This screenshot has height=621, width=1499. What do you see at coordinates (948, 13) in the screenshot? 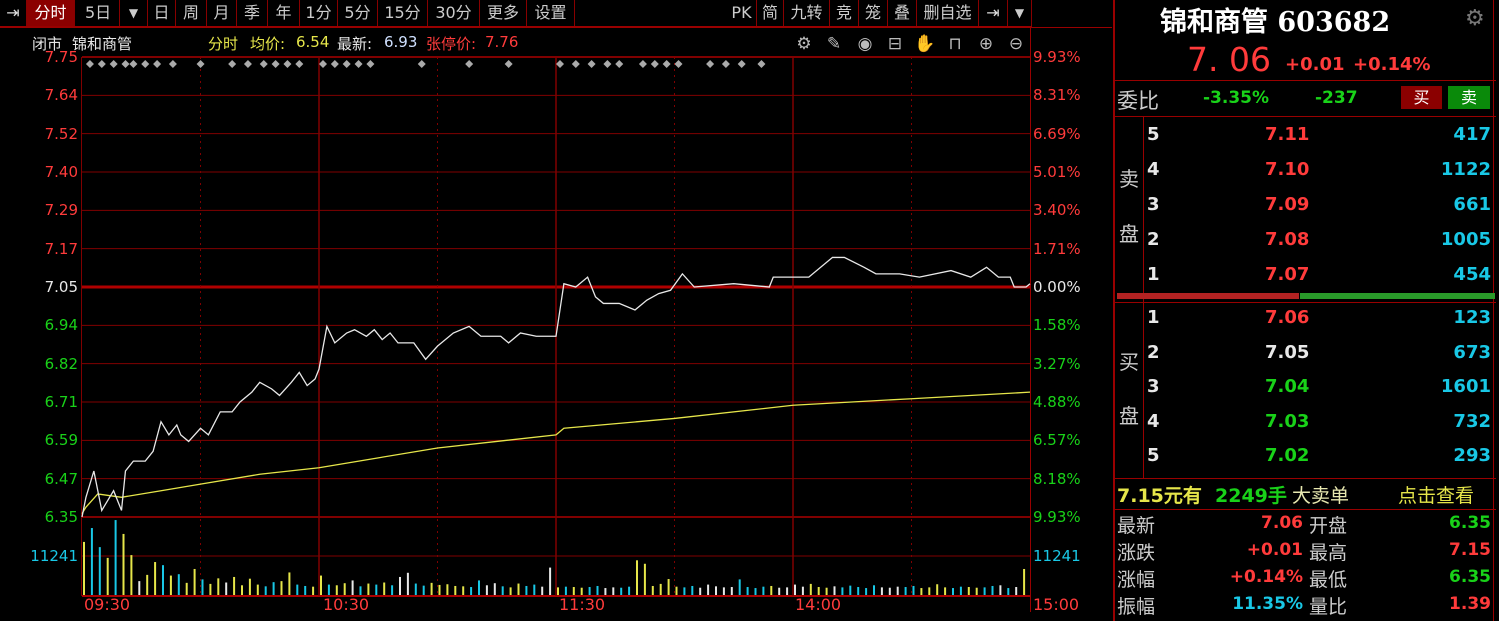
I see `tool-button-6: 删自选` at bounding box center [948, 13].